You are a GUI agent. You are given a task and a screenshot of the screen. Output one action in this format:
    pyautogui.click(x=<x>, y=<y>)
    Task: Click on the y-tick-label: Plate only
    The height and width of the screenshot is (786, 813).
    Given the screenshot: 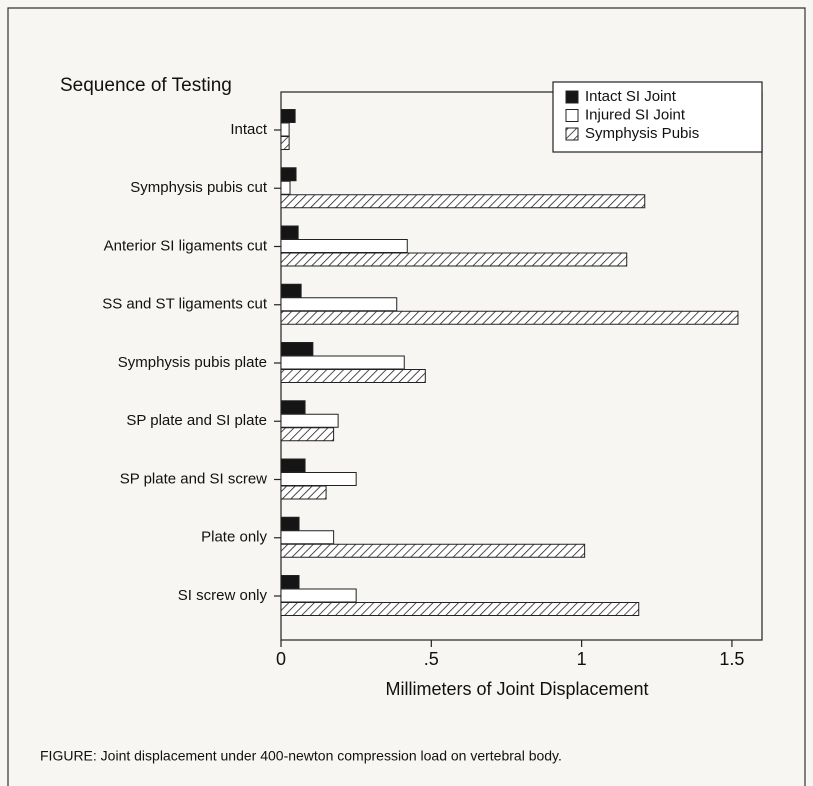 What is the action you would take?
    pyautogui.click(x=234, y=537)
    